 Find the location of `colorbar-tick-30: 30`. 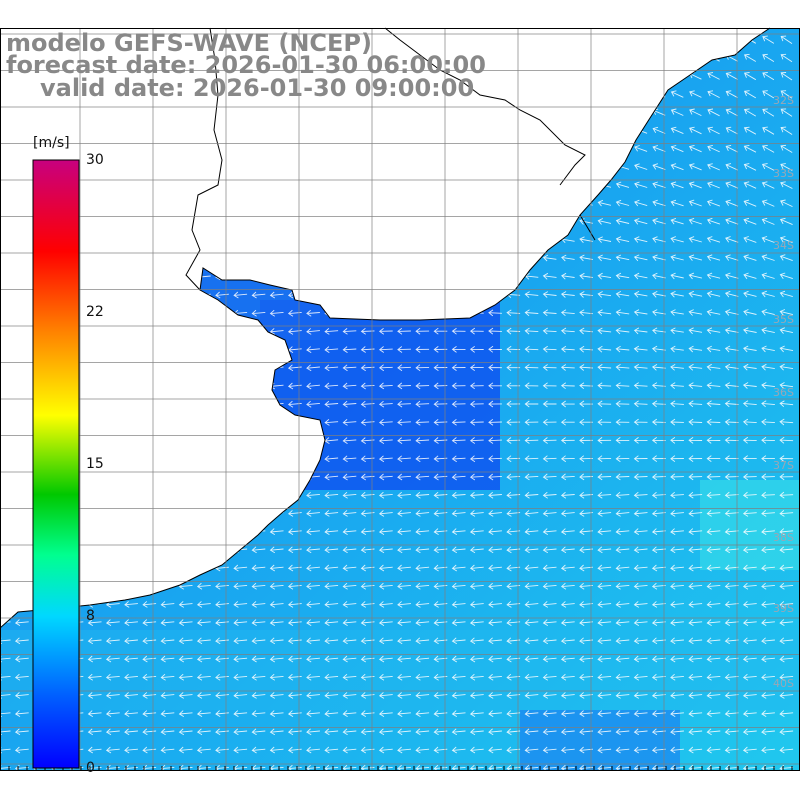

colorbar-tick-30: 30 is located at coordinates (95, 160).